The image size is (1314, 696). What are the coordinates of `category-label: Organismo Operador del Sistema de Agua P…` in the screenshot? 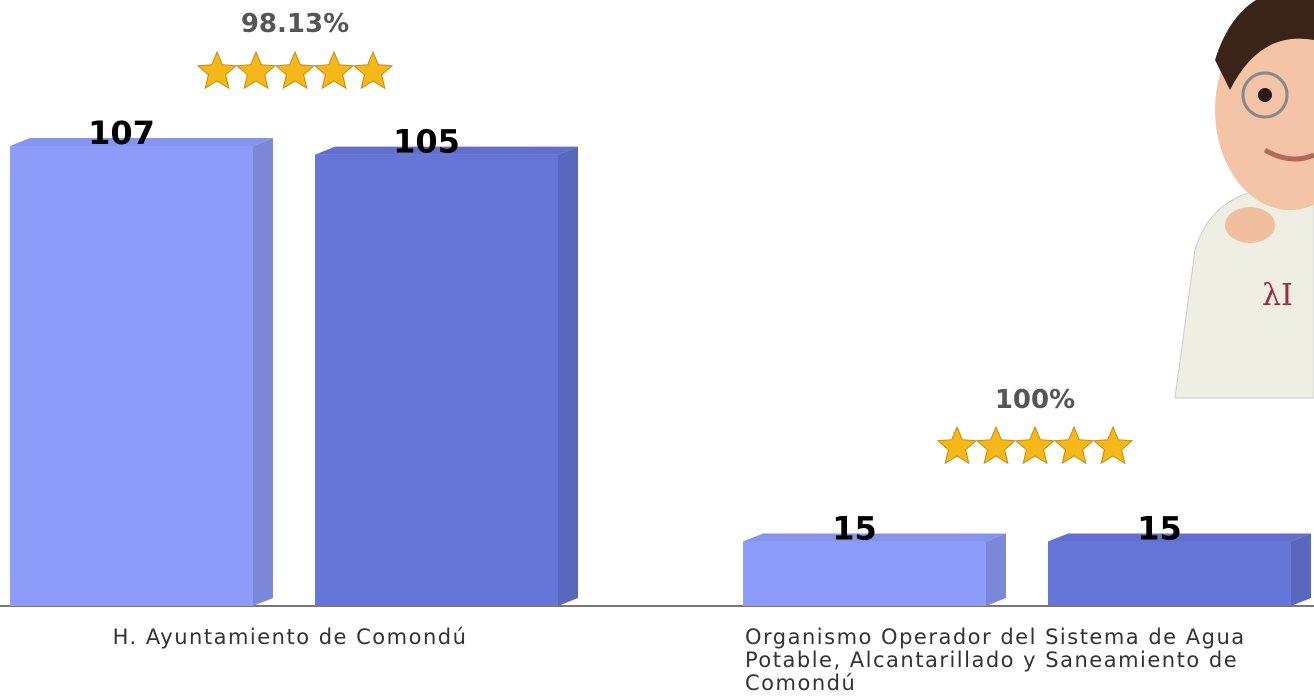 It's located at (995, 660).